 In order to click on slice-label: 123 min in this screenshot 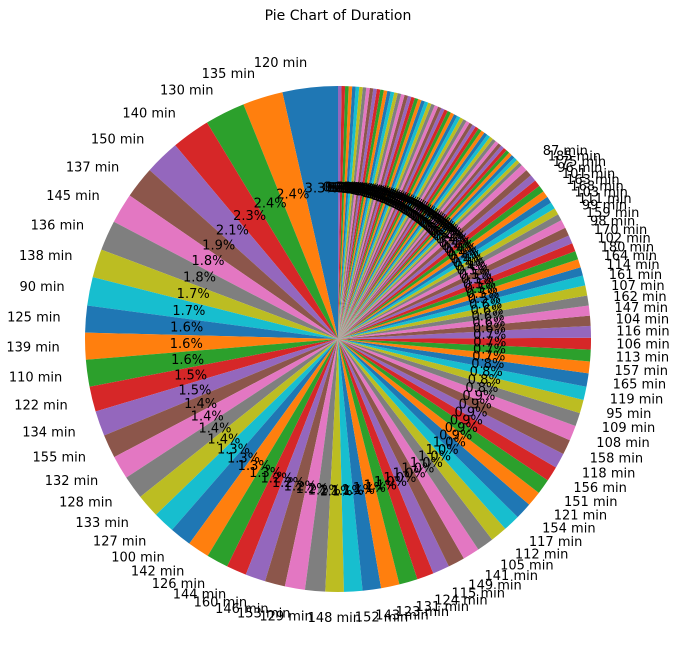, I will do `click(422, 612)`.